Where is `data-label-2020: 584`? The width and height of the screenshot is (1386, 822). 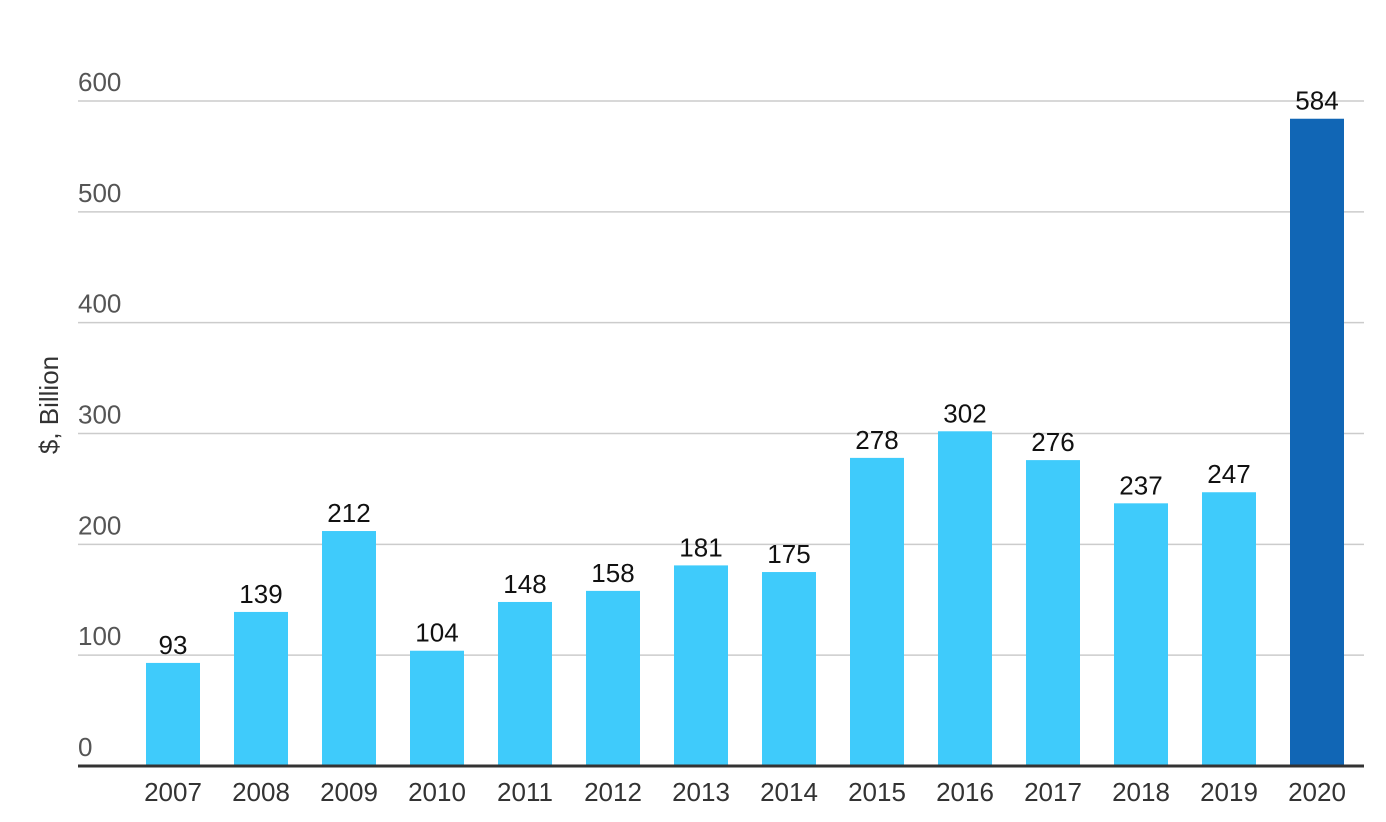 data-label-2020: 584 is located at coordinates (1316, 101).